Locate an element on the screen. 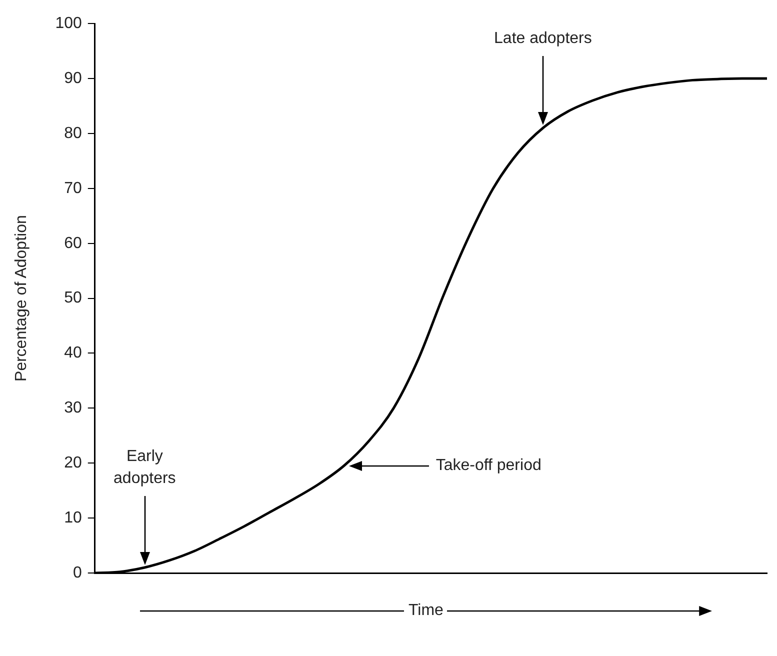 Image resolution: width=777 pixels, height=656 pixels. annotation: Early adopters is located at coordinates (145, 467).